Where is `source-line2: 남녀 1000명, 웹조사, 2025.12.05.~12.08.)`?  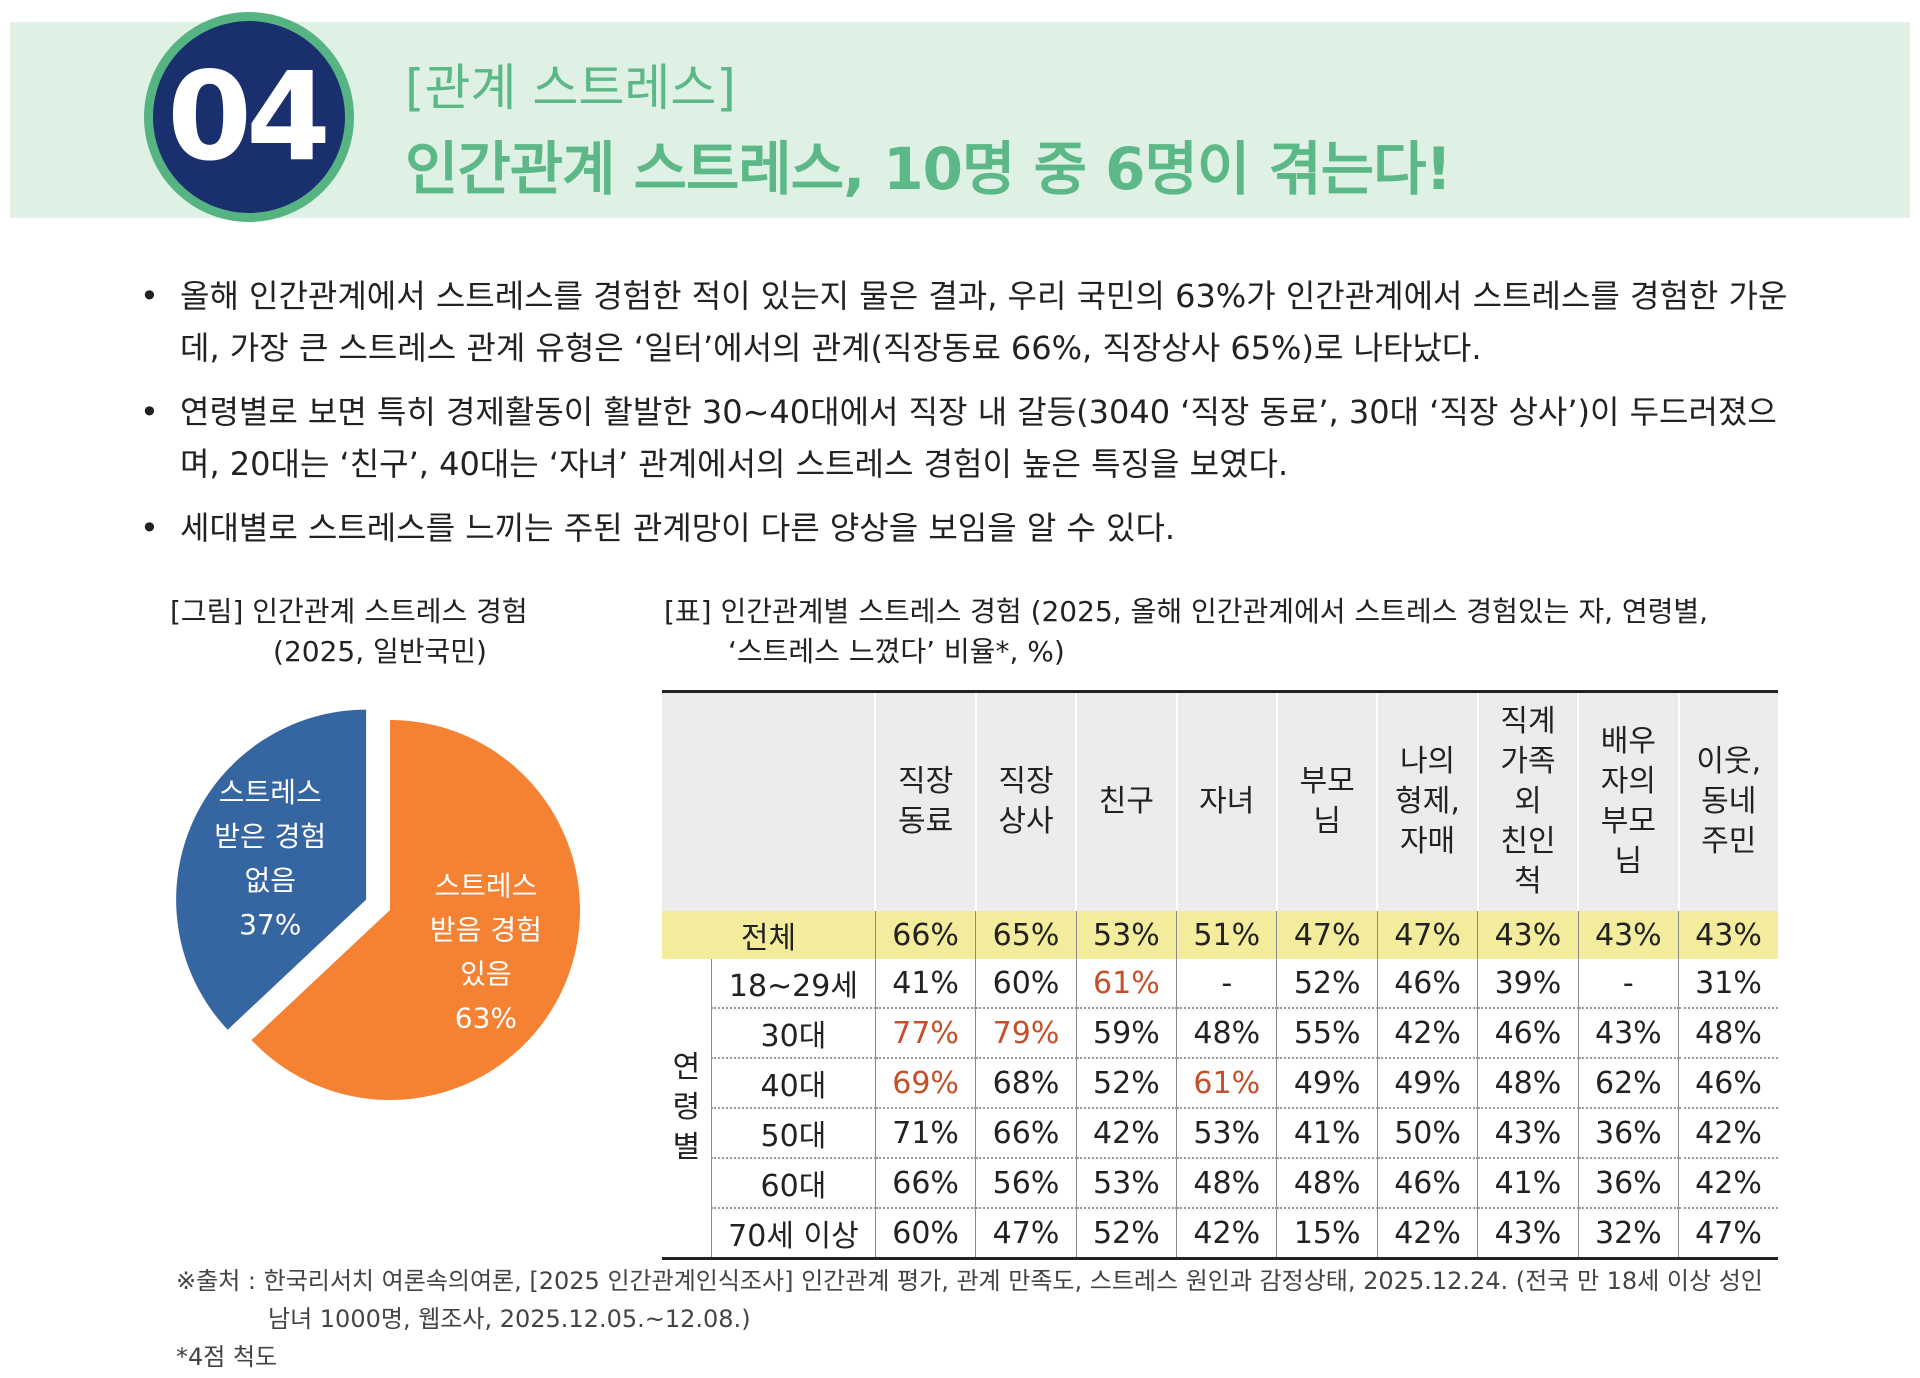 source-line2: 남녀 1000명, 웹조사, 2025.12.05.~12.08.) is located at coordinates (509, 1319).